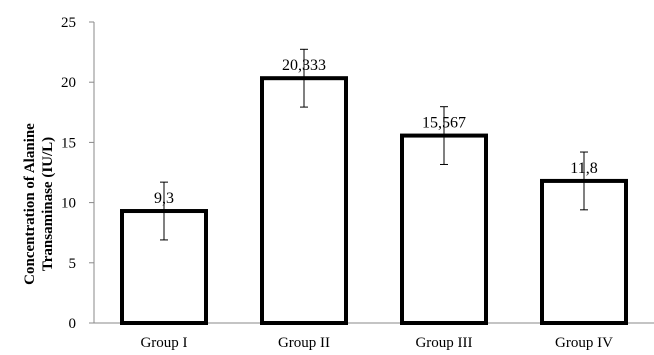 The image size is (654, 355). I want to click on data-label: 15,567, so click(444, 123).